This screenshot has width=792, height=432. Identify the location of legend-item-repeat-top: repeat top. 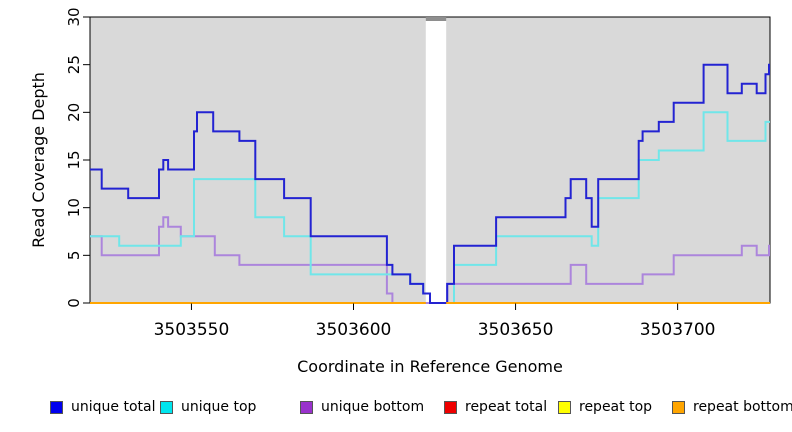
(605, 407).